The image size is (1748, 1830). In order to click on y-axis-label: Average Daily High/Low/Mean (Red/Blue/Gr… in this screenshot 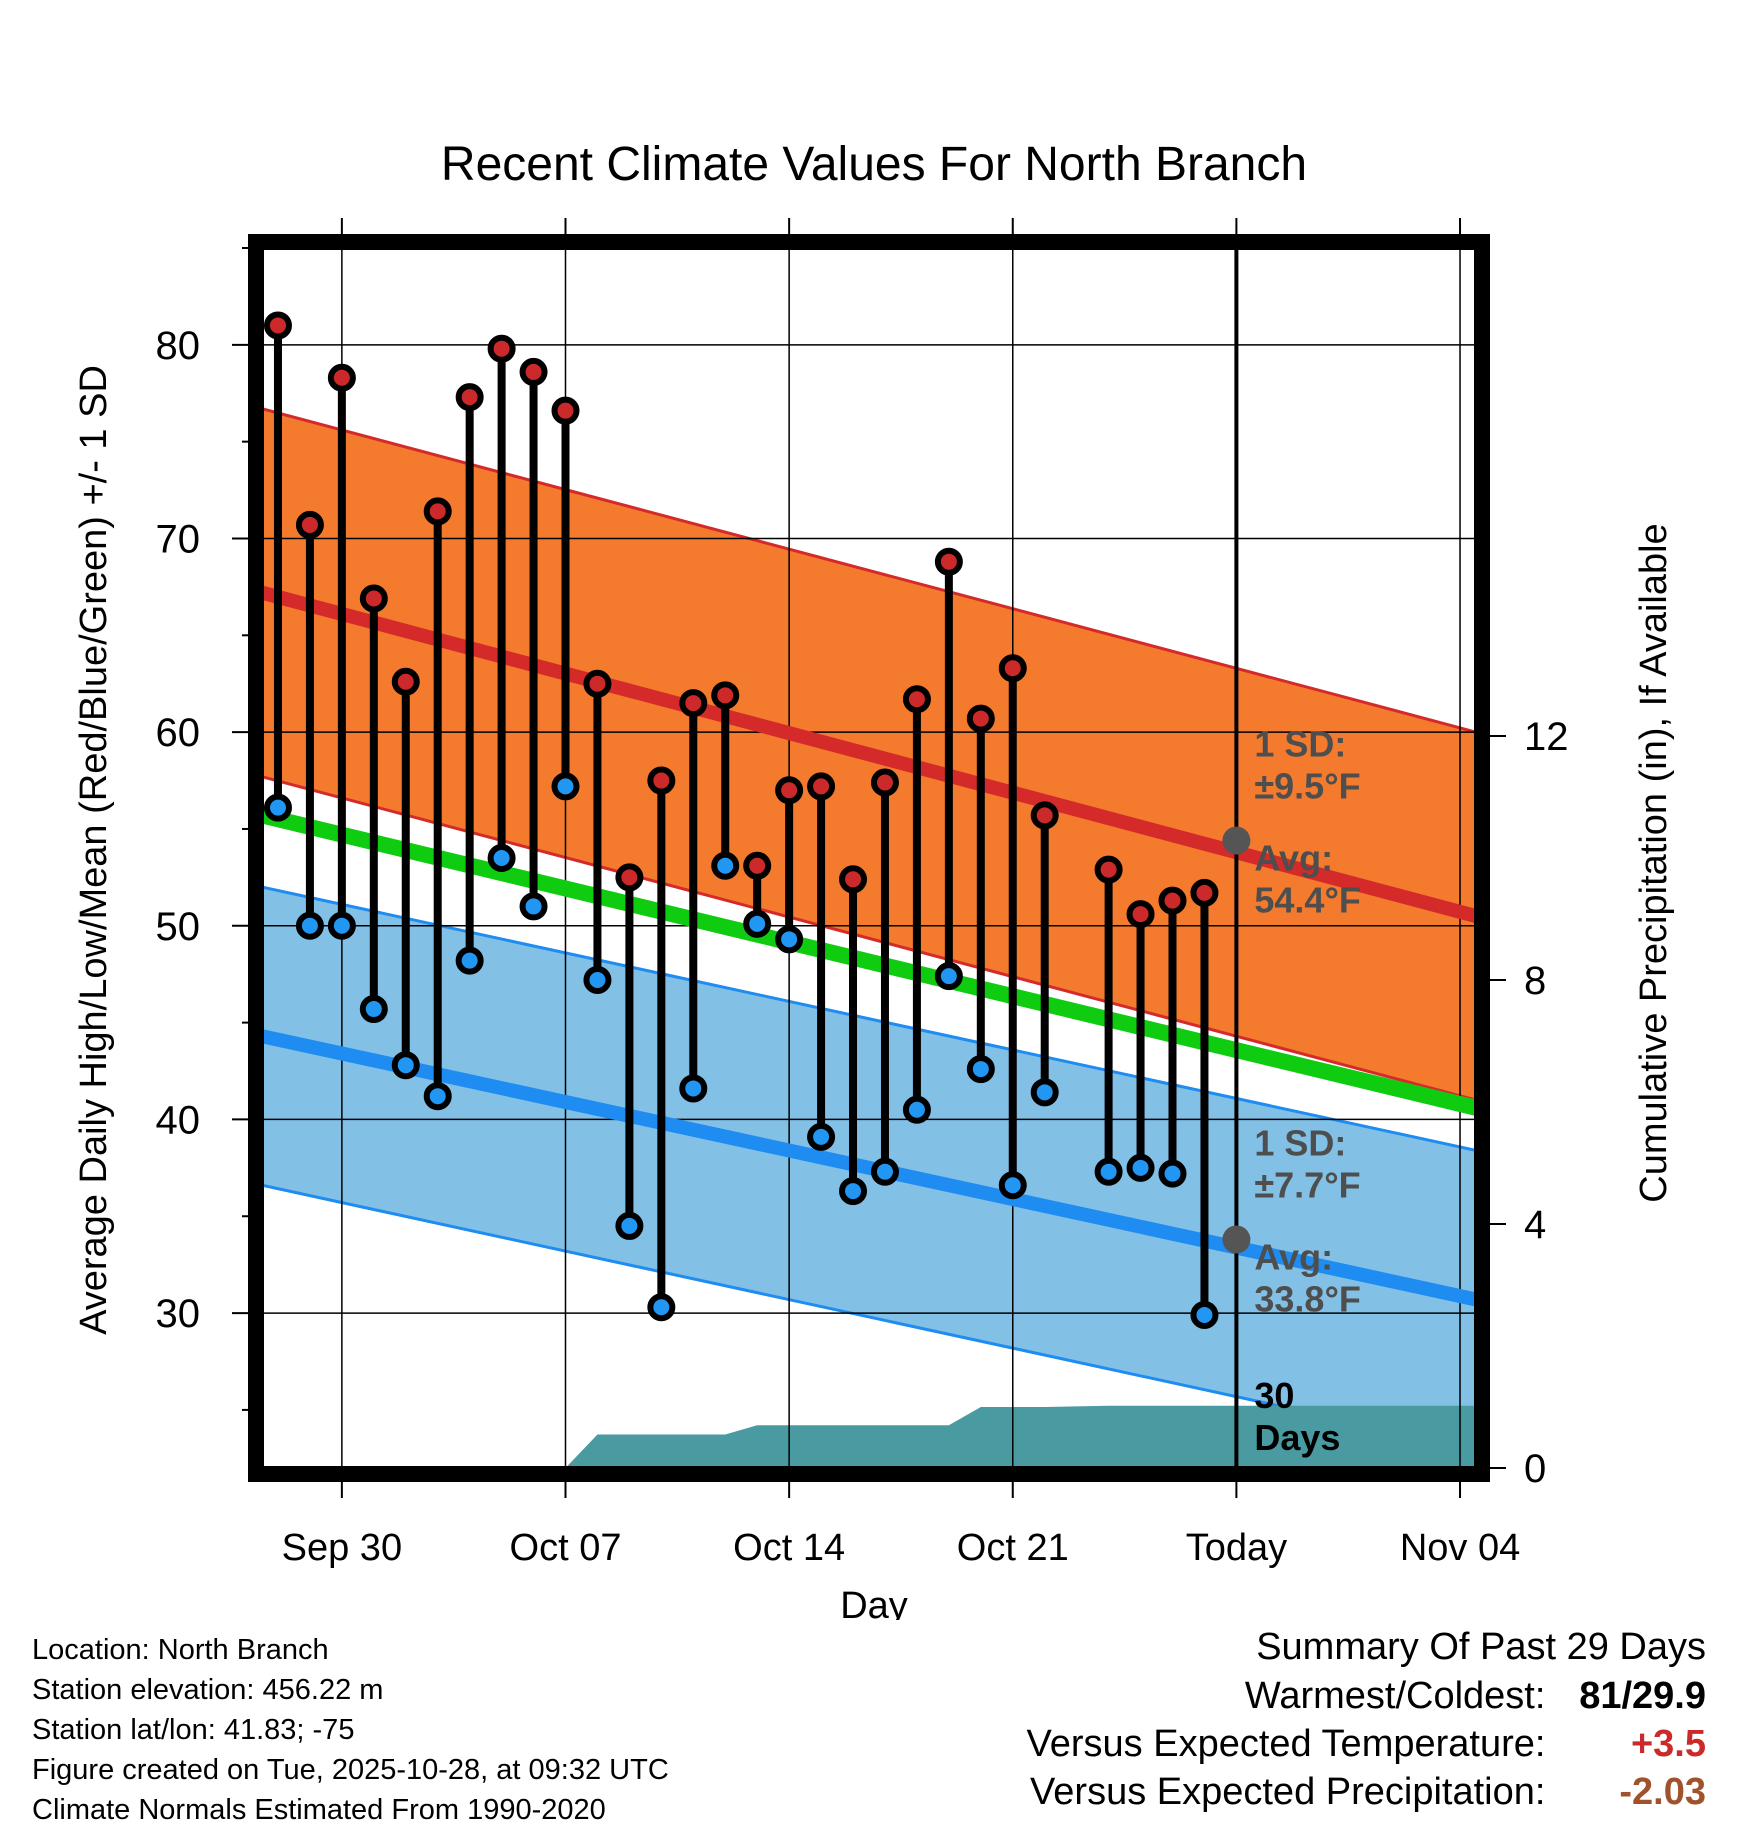, I will do `click(94, 850)`.